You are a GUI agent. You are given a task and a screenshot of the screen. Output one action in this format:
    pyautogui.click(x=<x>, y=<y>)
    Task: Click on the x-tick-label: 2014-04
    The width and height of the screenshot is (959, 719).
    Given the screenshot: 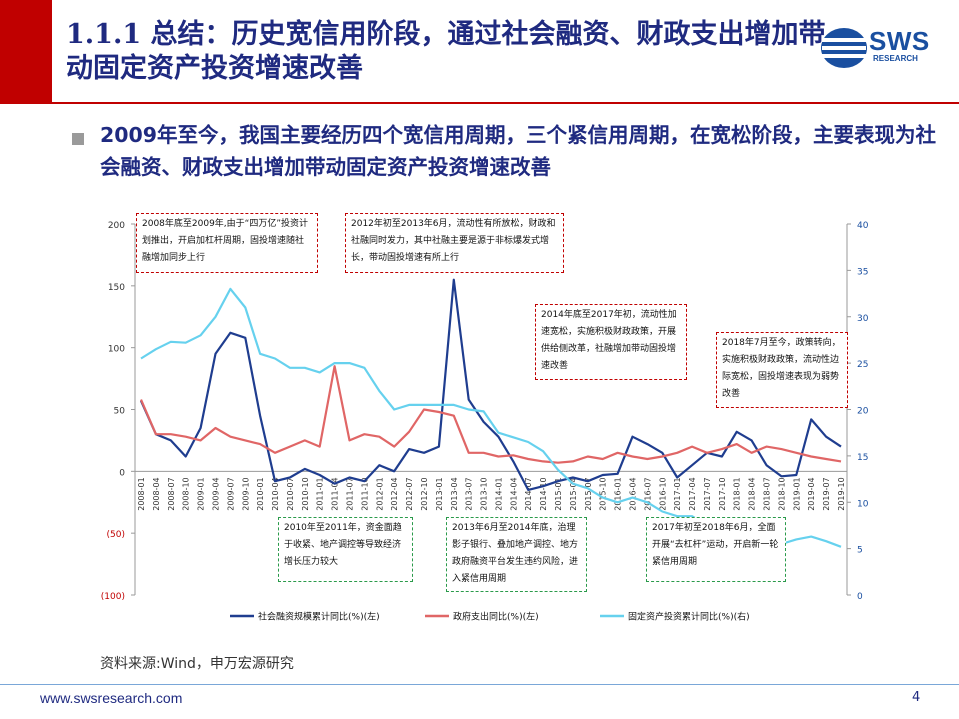 What is the action you would take?
    pyautogui.click(x=513, y=493)
    